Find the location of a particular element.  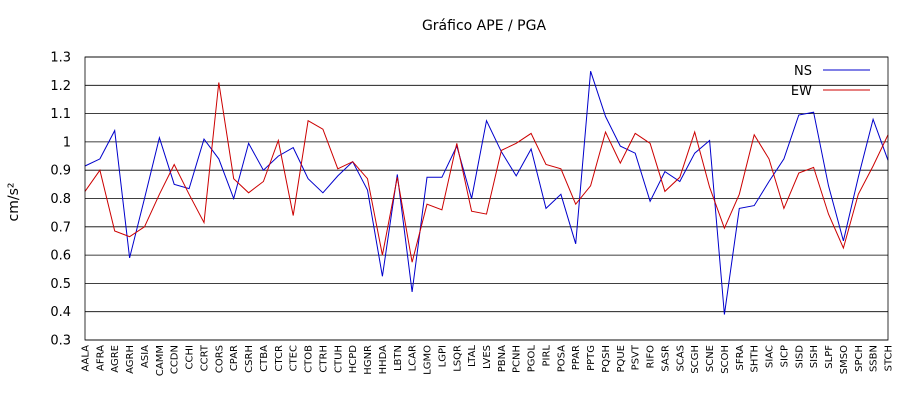

x-tick-label: LBTN is located at coordinates (398, 358).